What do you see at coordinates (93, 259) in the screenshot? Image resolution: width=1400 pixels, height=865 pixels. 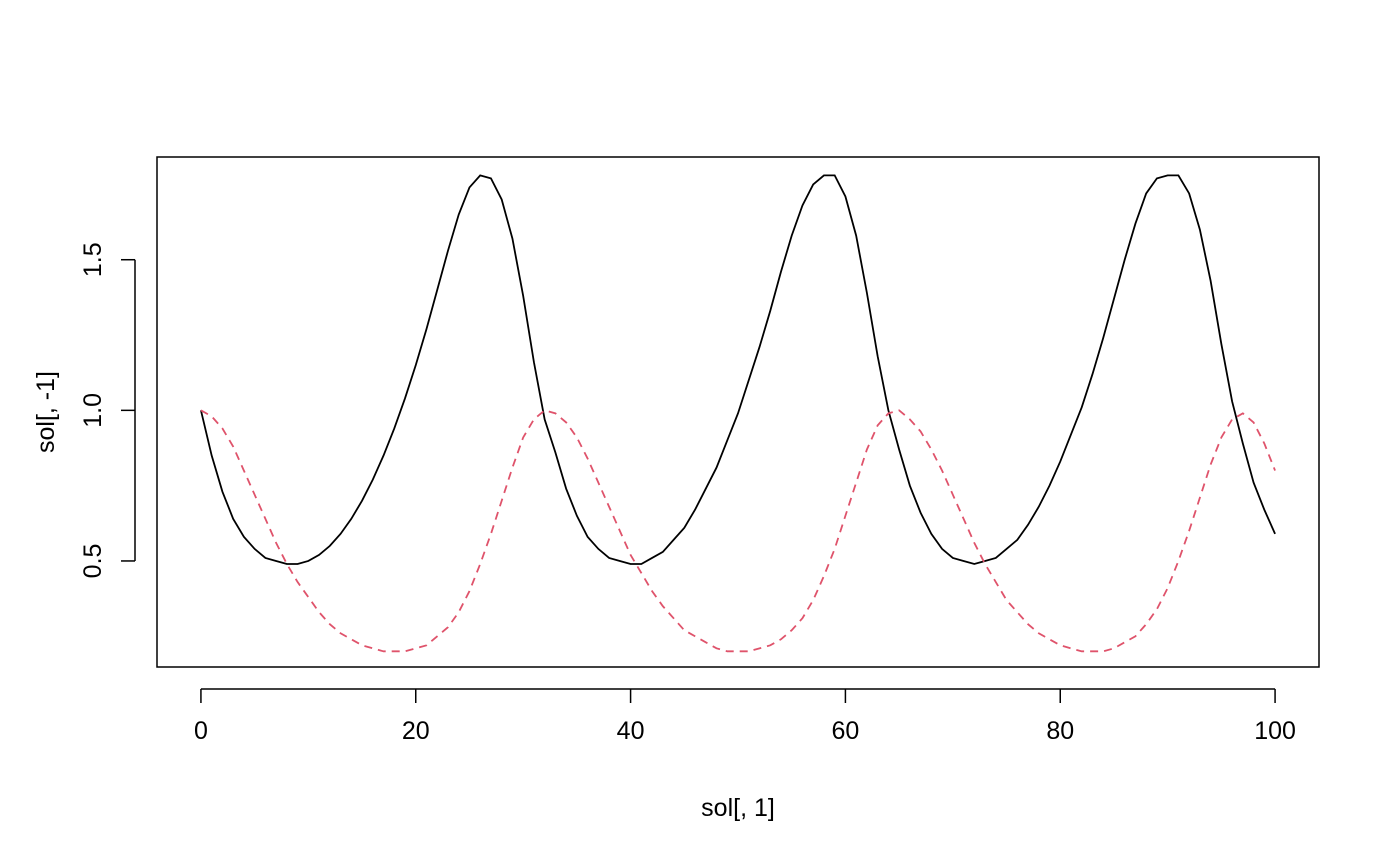 I see `y-tick-label: 1.5` at bounding box center [93, 259].